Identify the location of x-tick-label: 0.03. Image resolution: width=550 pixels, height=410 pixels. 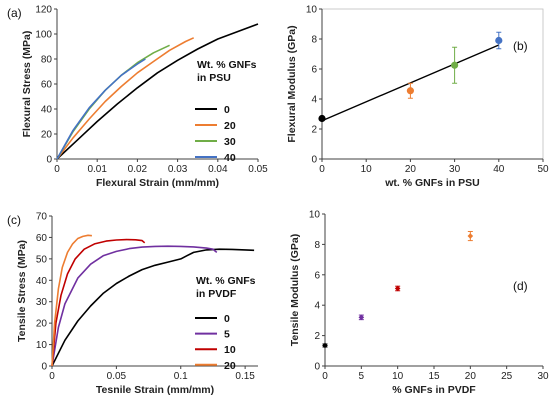
(178, 169).